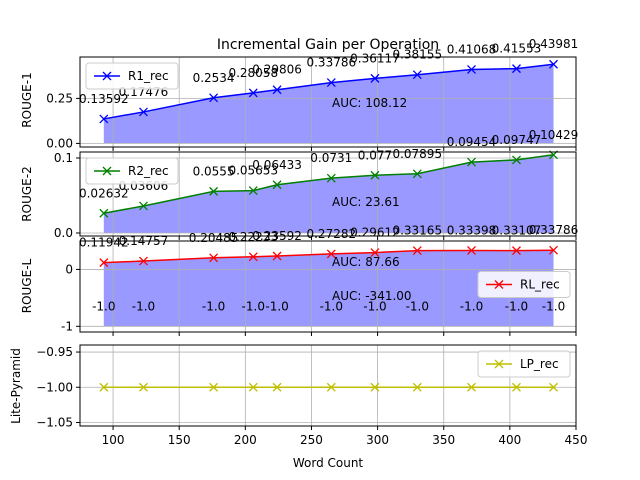 This screenshot has width=640, height=480. Describe the element at coordinates (27, 193) in the screenshot. I see `y-axis-label: ROUGE-2` at that location.